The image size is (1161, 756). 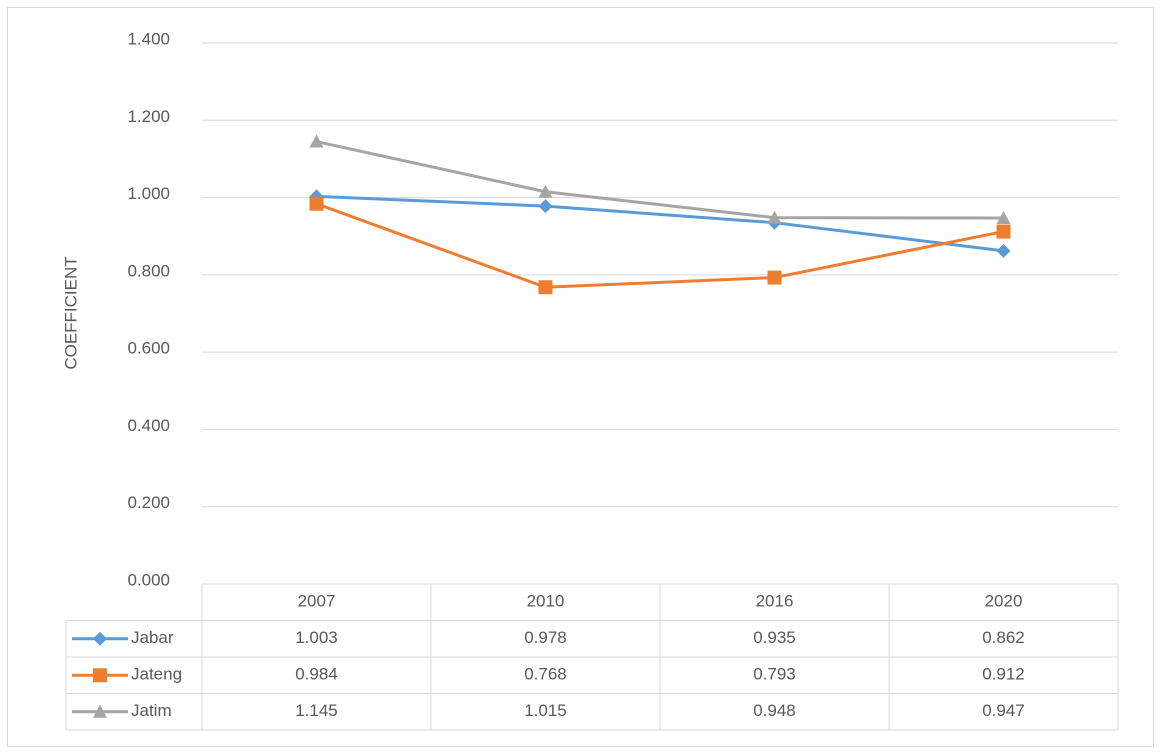 I want to click on table-value: 0.947, so click(x=1003, y=710).